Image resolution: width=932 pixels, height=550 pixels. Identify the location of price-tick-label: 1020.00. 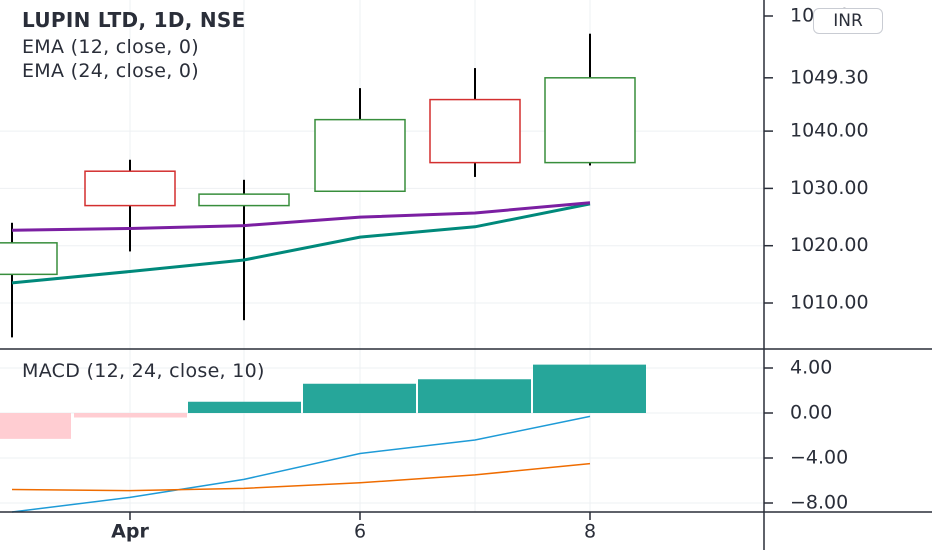
(829, 245).